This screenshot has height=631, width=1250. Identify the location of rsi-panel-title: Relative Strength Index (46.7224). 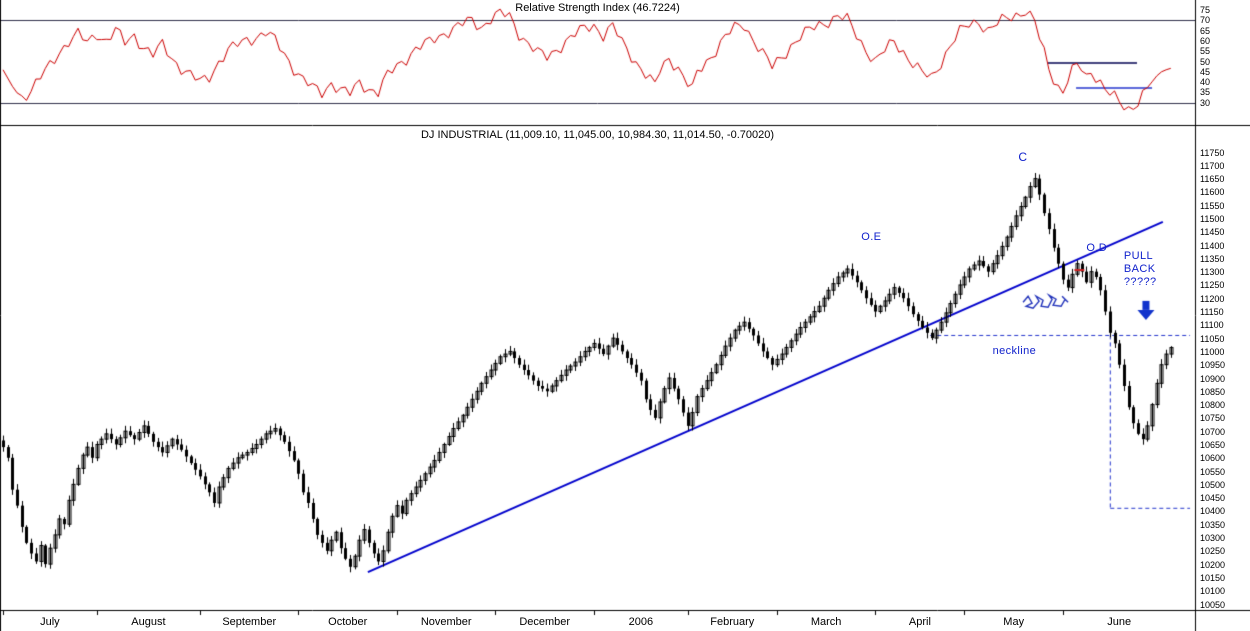
(597, 8).